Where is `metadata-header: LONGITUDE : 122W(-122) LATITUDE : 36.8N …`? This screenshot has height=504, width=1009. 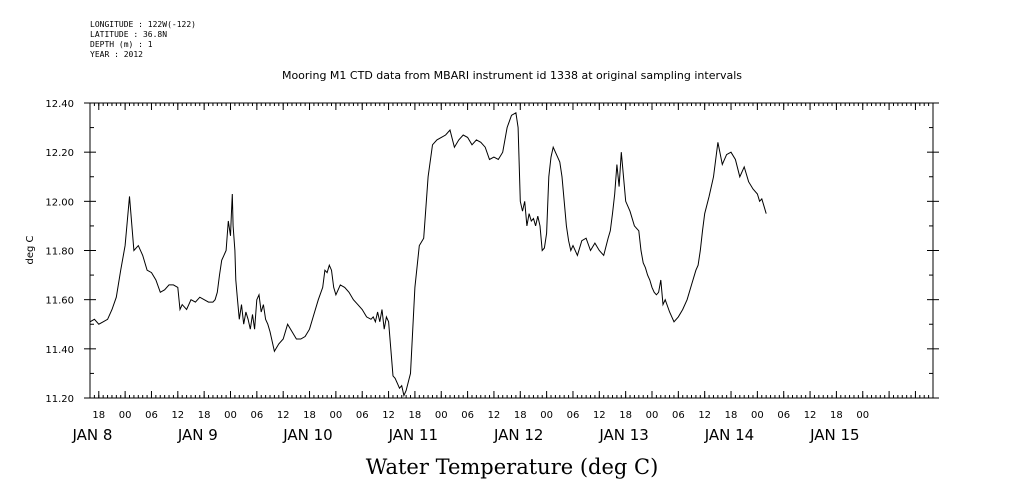 metadata-header: LONGITUDE : 122W(-122) LATITUDE : 36.8N … is located at coordinates (143, 40).